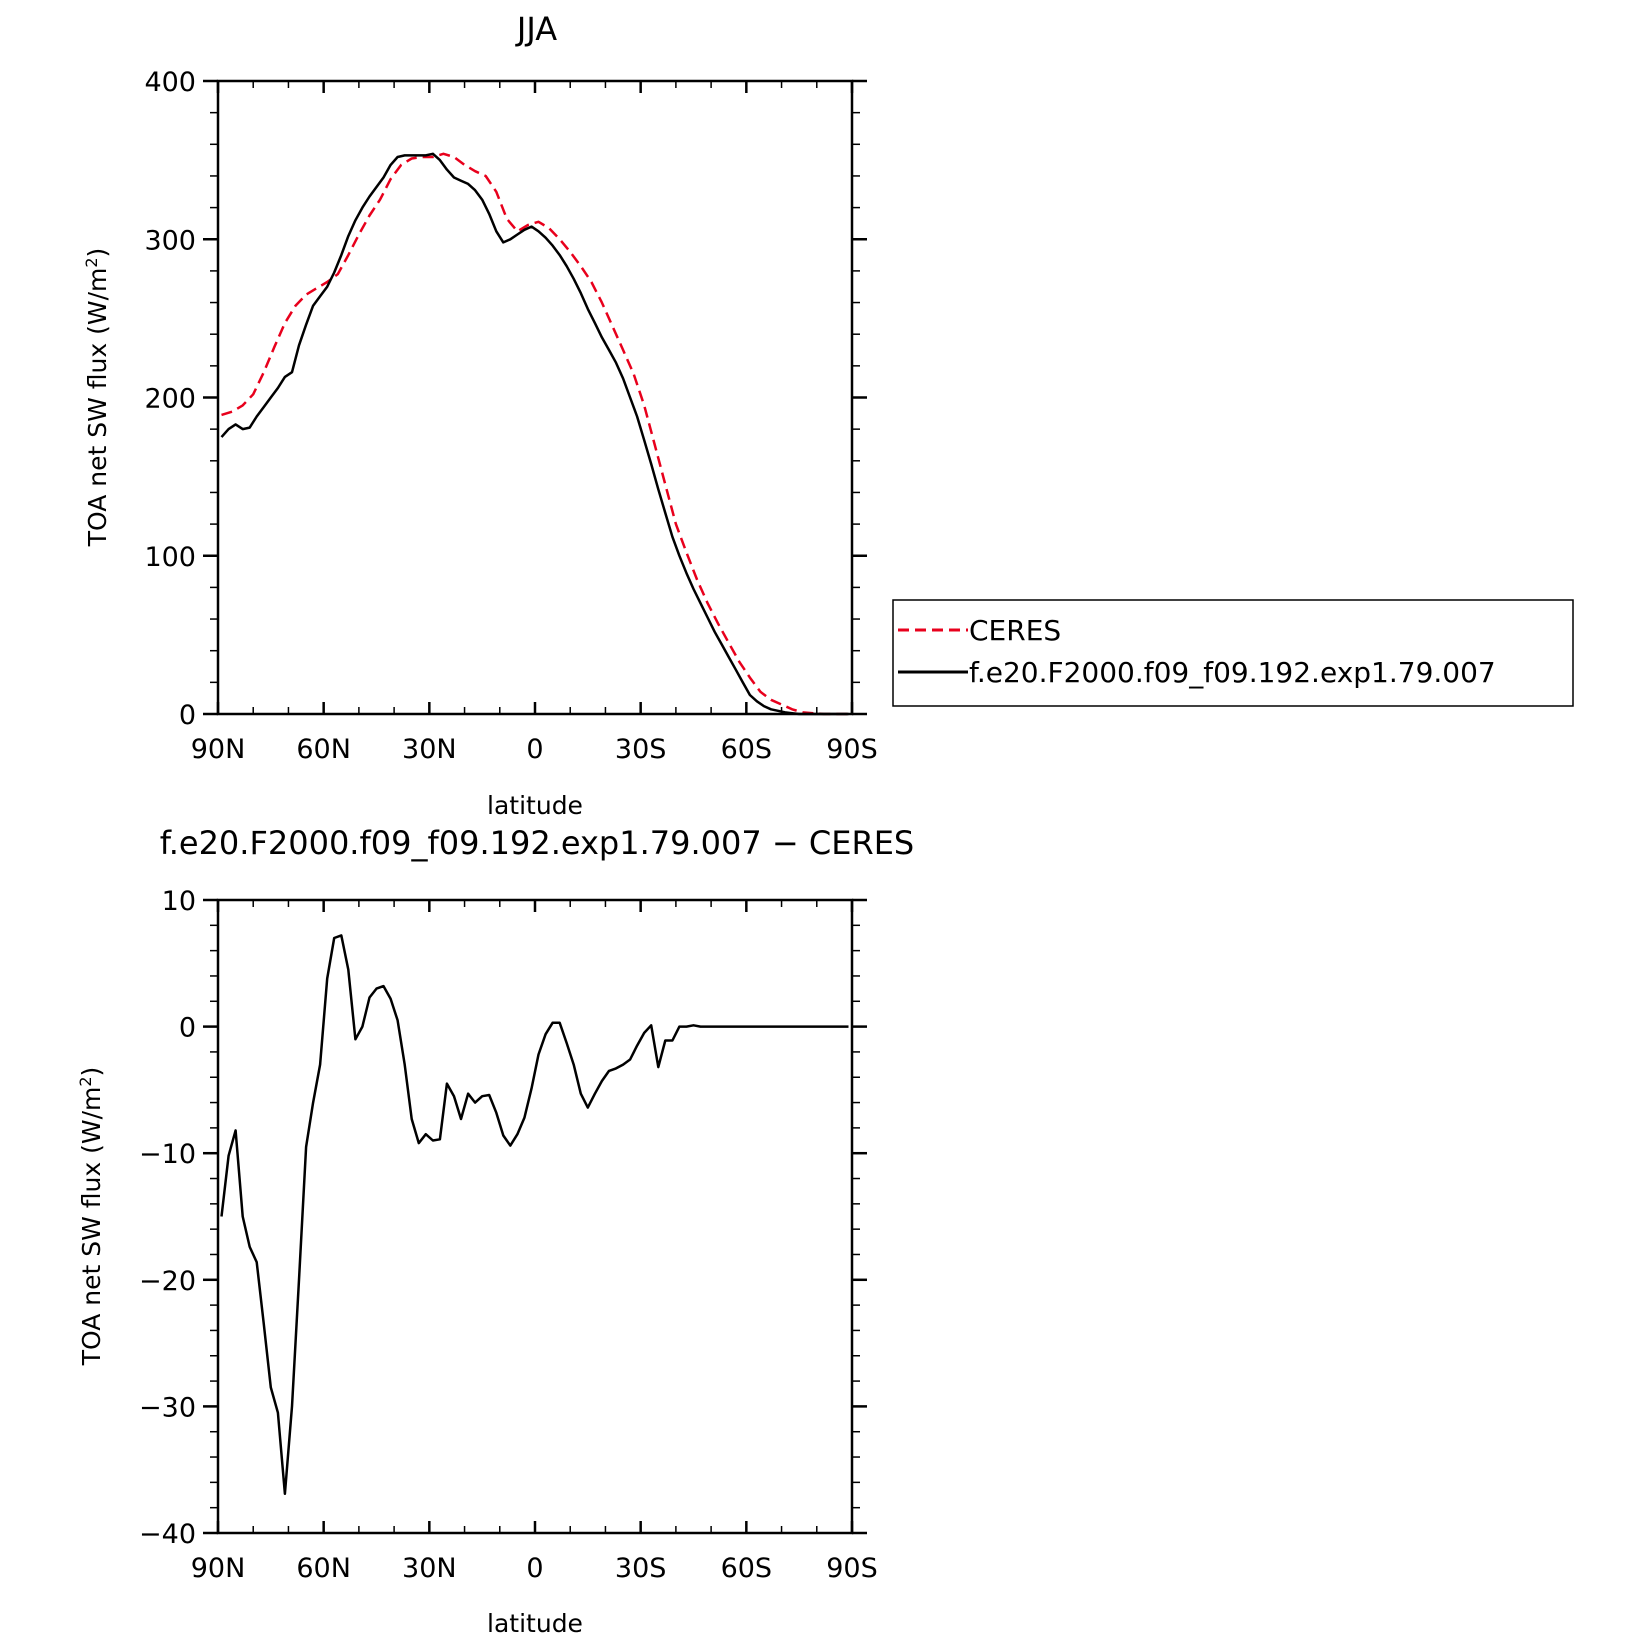  I want to click on bottom-y-axis-label: TOA net SW flux (W/m2), so click(91, 1217).